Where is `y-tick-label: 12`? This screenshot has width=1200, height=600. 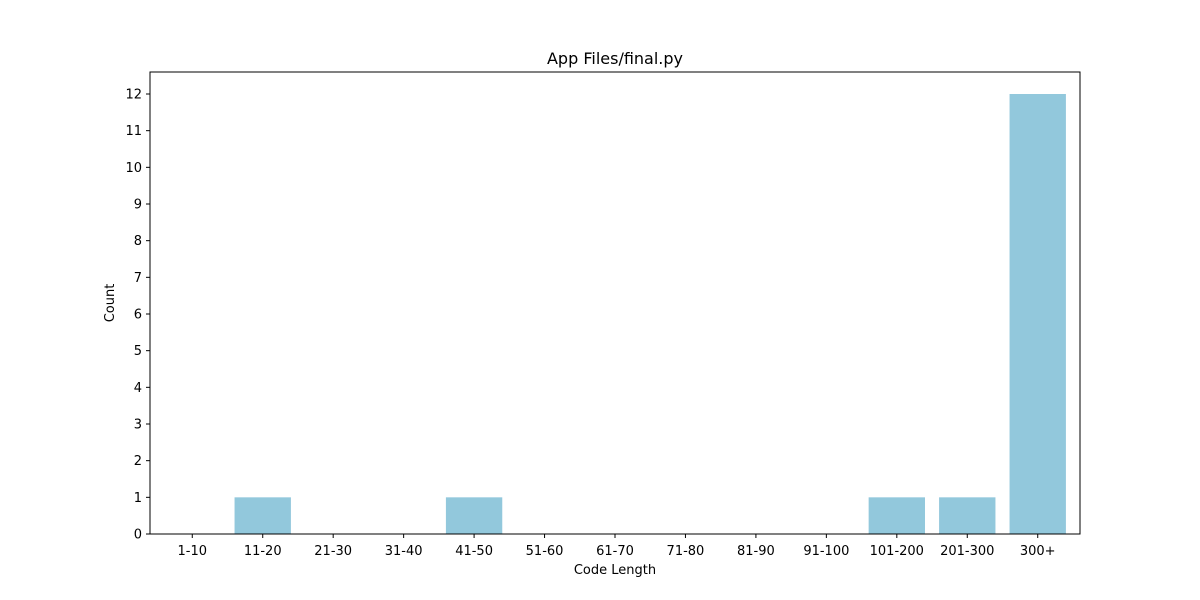 y-tick-label: 12 is located at coordinates (133, 95).